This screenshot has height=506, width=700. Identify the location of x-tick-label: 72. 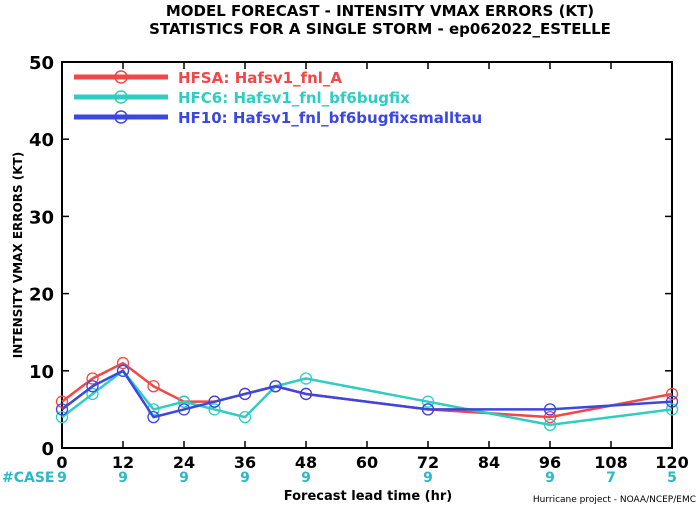
(428, 462).